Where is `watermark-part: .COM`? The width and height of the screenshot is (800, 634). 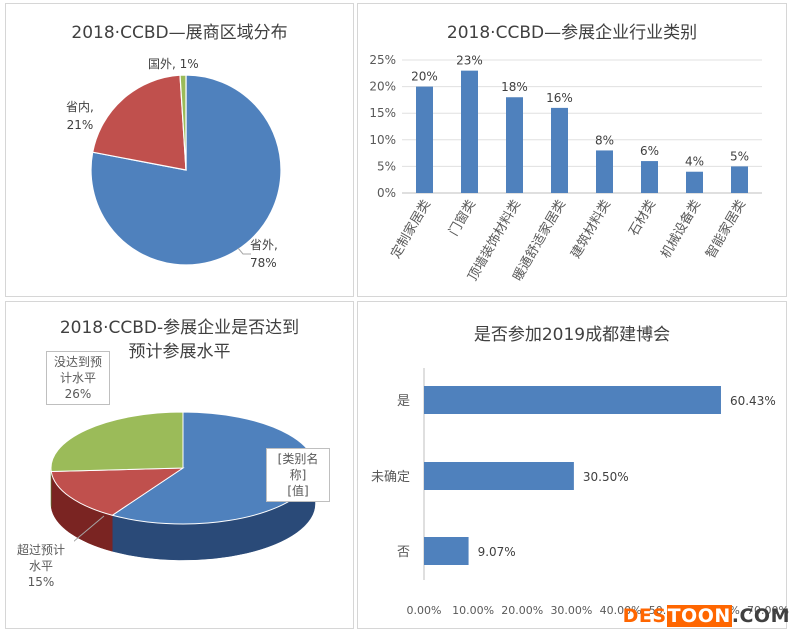 watermark-part: .COM is located at coordinates (760, 616).